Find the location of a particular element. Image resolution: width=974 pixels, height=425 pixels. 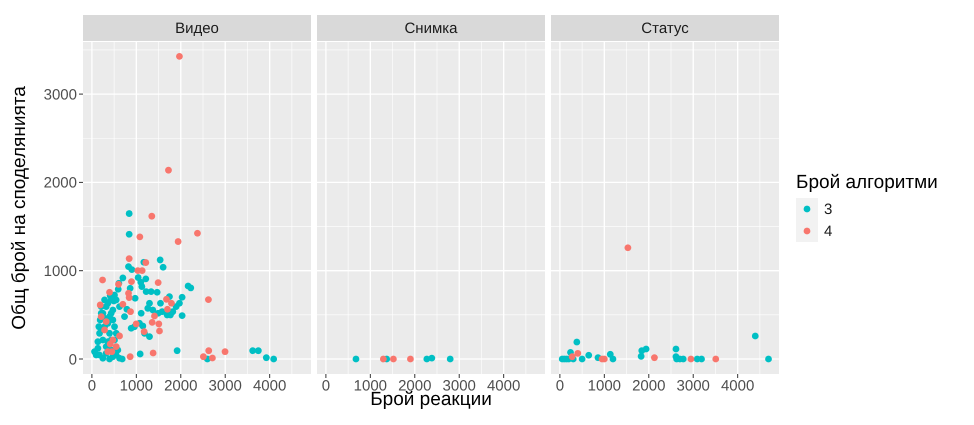

y-tick-label: 0 is located at coordinates (72, 359).